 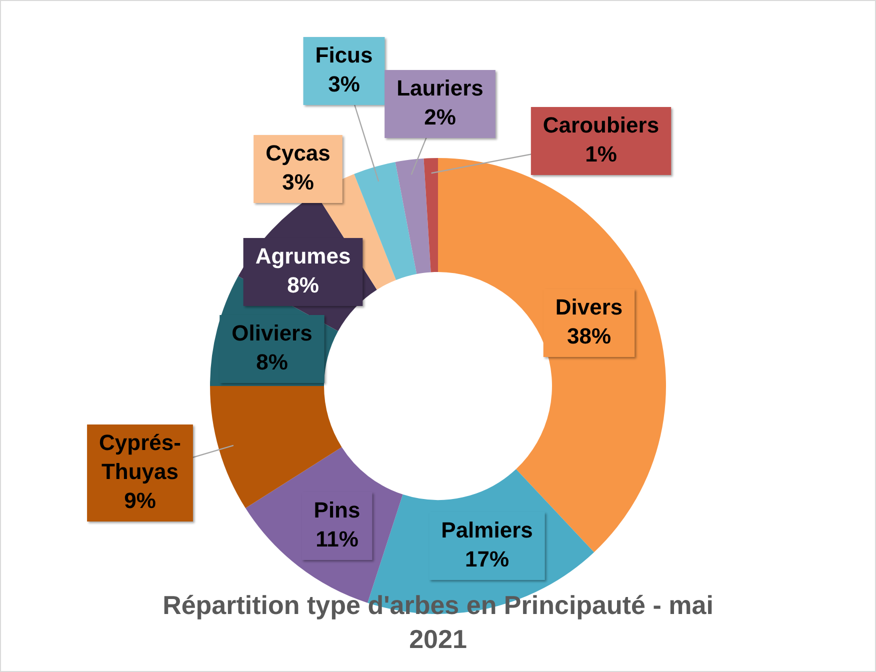 I want to click on slice-label: Cycas, so click(x=298, y=153).